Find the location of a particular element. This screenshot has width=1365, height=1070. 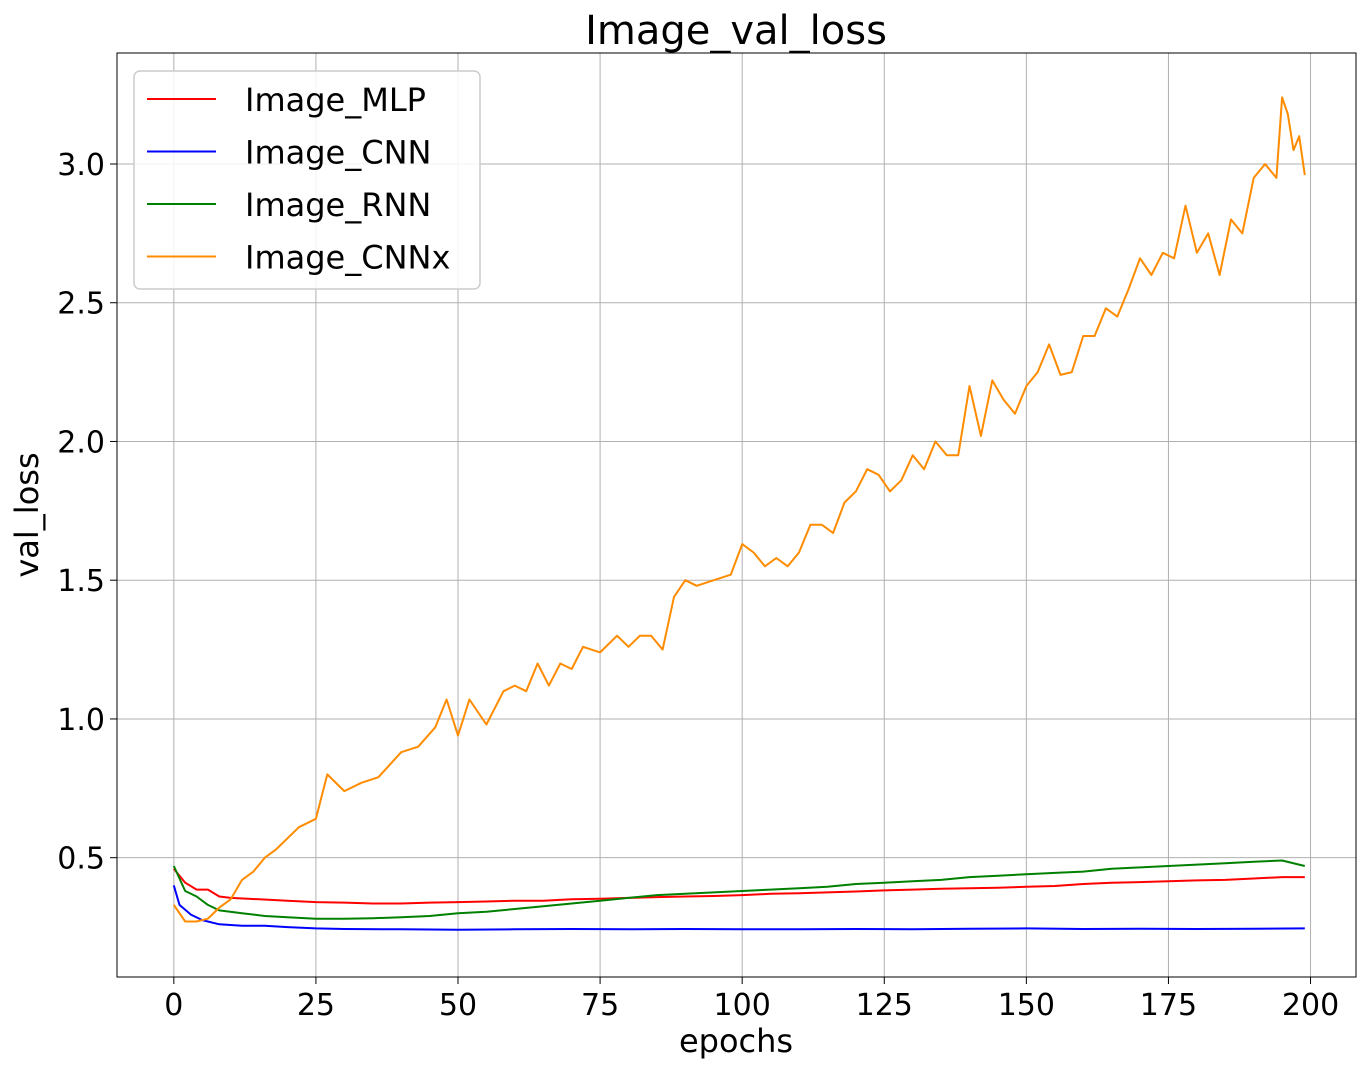

y-tick-label: 3.0 is located at coordinates (81, 165).